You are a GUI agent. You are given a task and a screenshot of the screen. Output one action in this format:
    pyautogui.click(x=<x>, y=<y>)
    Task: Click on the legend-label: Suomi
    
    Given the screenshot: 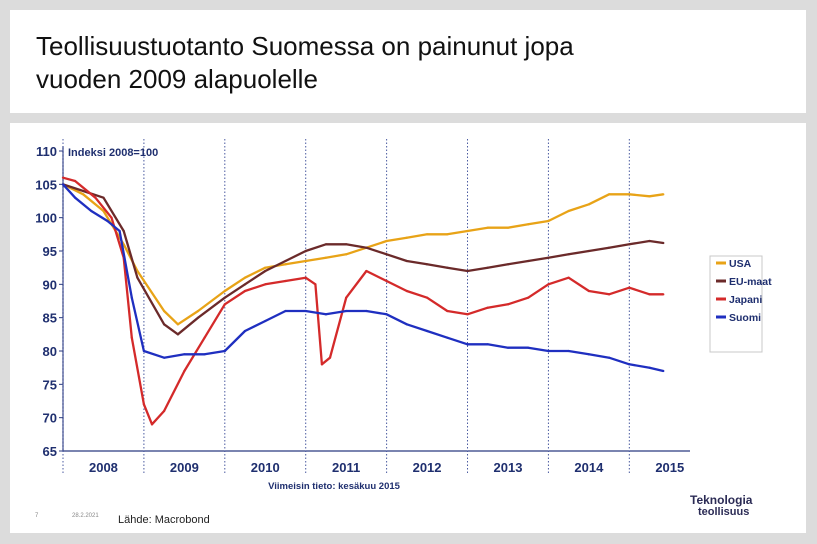 What is the action you would take?
    pyautogui.click(x=745, y=318)
    